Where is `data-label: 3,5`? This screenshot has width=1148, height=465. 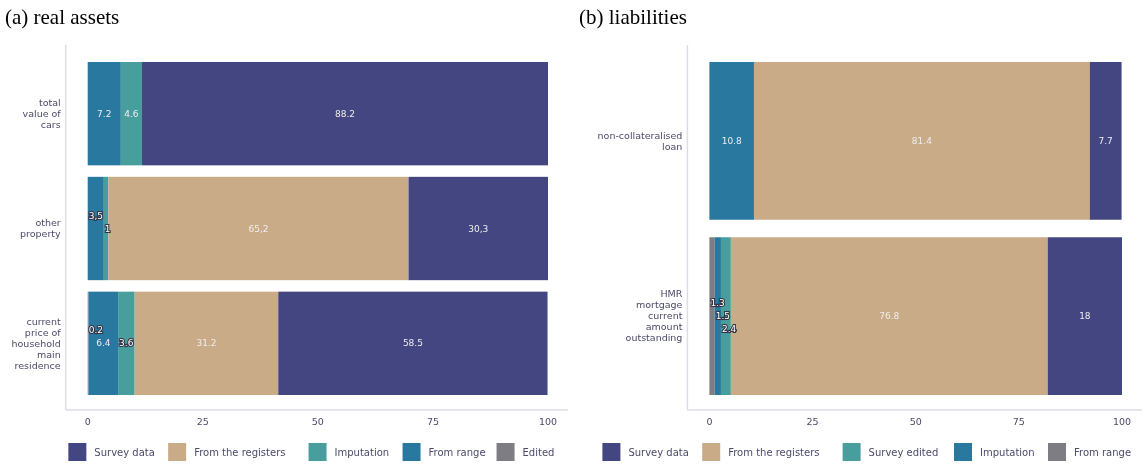 data-label: 3,5 is located at coordinates (96, 215).